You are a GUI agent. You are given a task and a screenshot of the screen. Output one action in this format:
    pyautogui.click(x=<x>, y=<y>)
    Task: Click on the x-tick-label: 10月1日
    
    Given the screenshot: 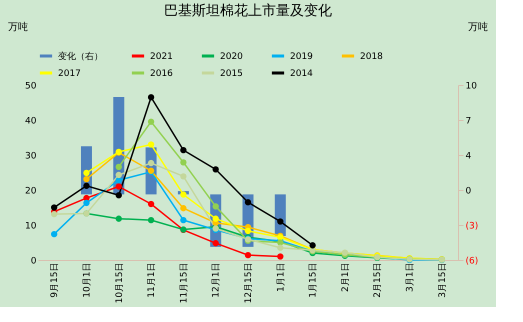 What is the action you would take?
    pyautogui.click(x=87, y=280)
    